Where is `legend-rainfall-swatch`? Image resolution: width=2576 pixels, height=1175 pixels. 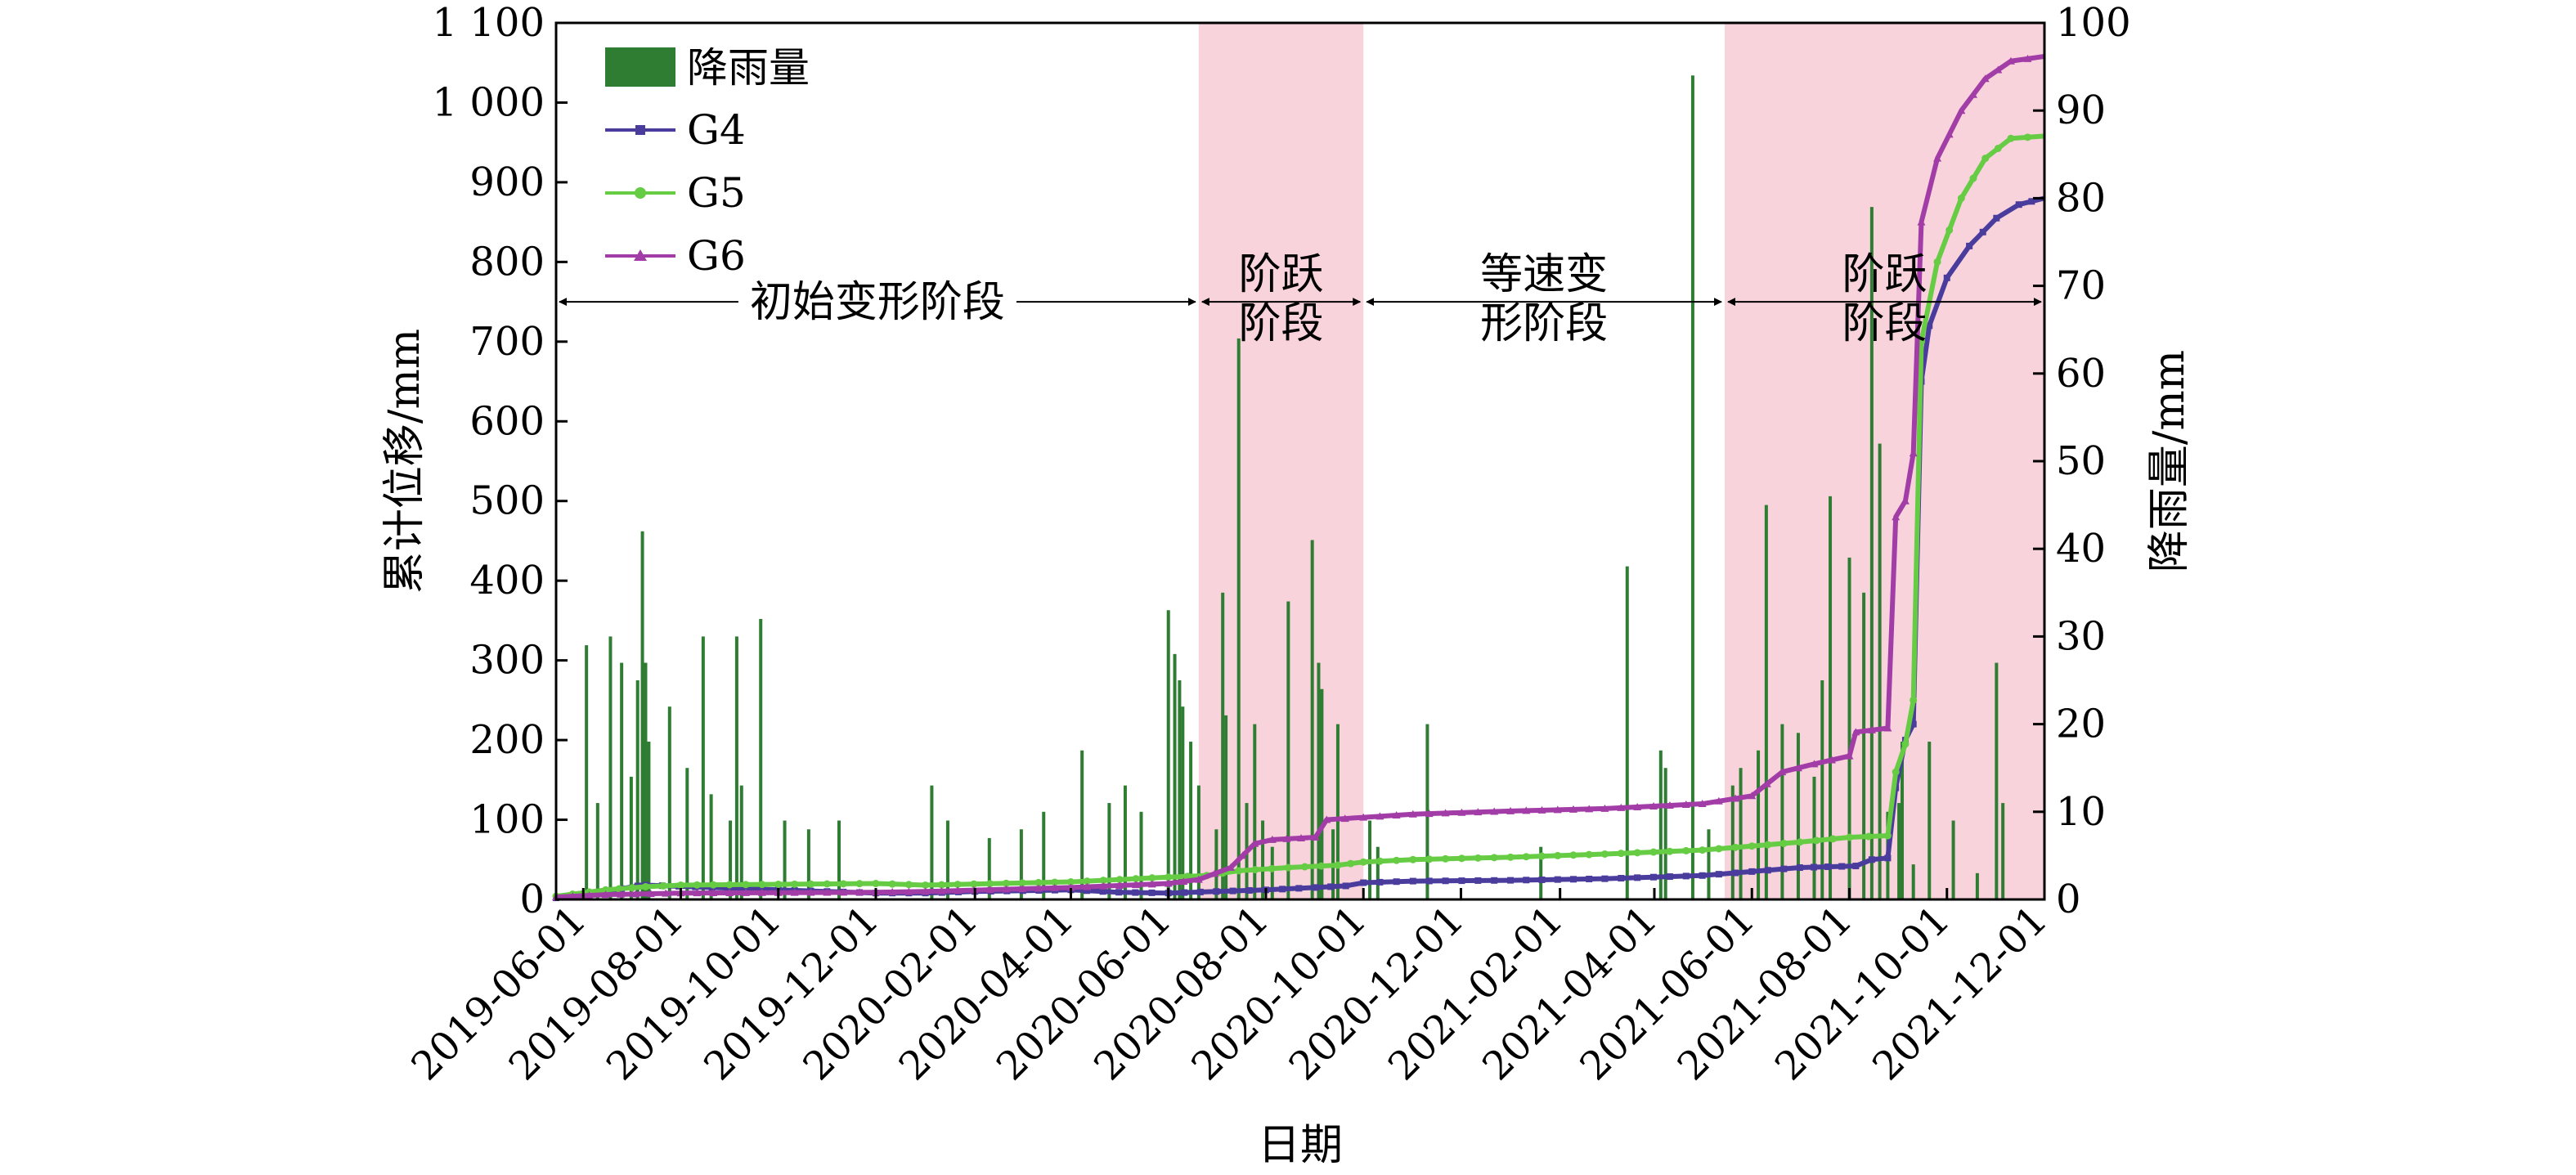
legend-rainfall-swatch is located at coordinates (640, 67).